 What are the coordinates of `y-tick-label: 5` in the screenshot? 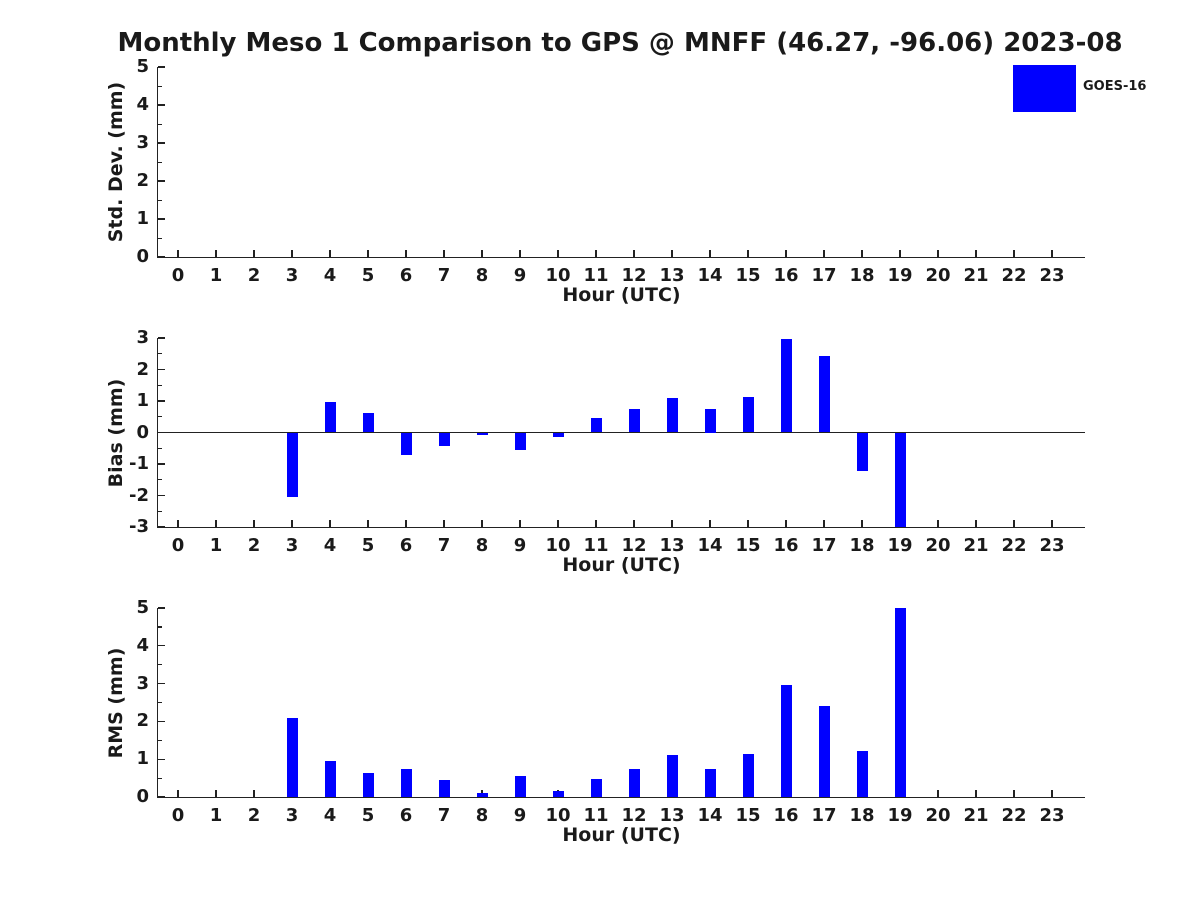 It's located at (142, 607).